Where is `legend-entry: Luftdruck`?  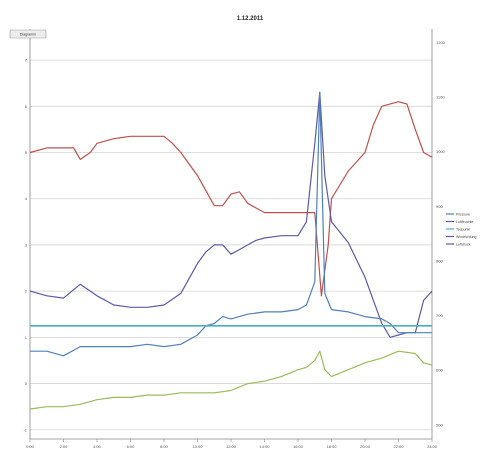 legend-entry: Luftdruck is located at coordinates (463, 244).